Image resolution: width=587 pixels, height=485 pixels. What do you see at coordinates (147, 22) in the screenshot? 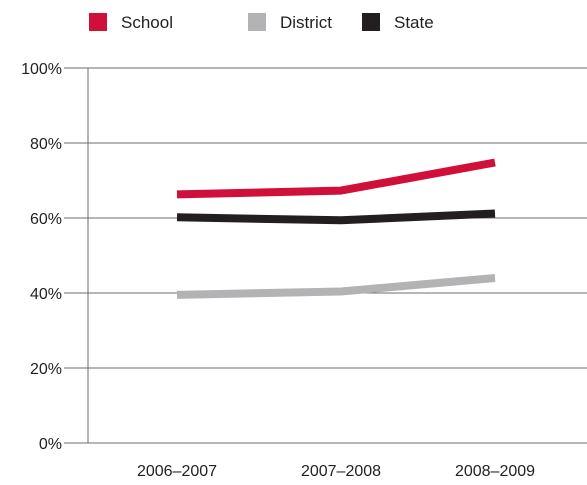
I see `legend-label: School` at bounding box center [147, 22].